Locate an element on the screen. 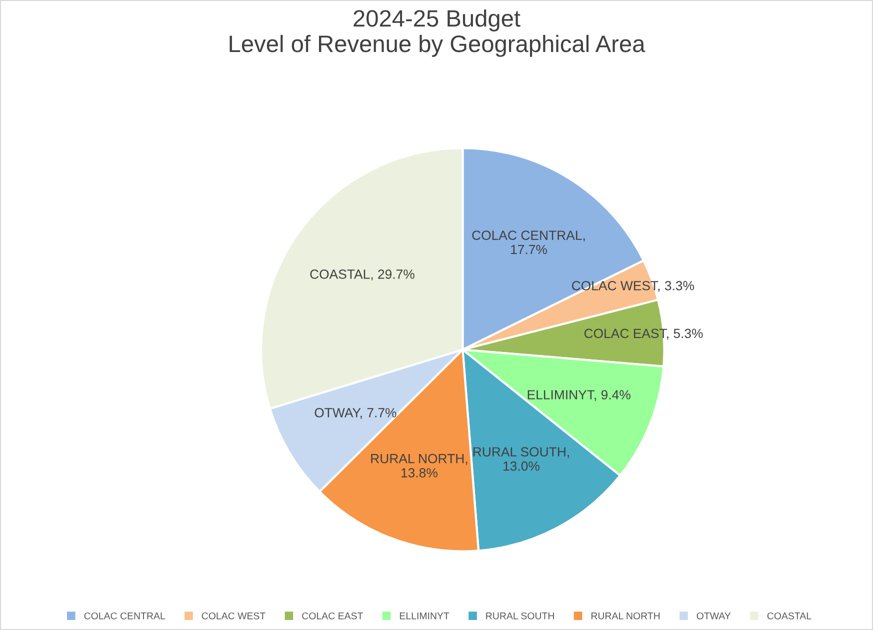 The height and width of the screenshot is (630, 873). legend-label: COLAC WEST is located at coordinates (234, 616).